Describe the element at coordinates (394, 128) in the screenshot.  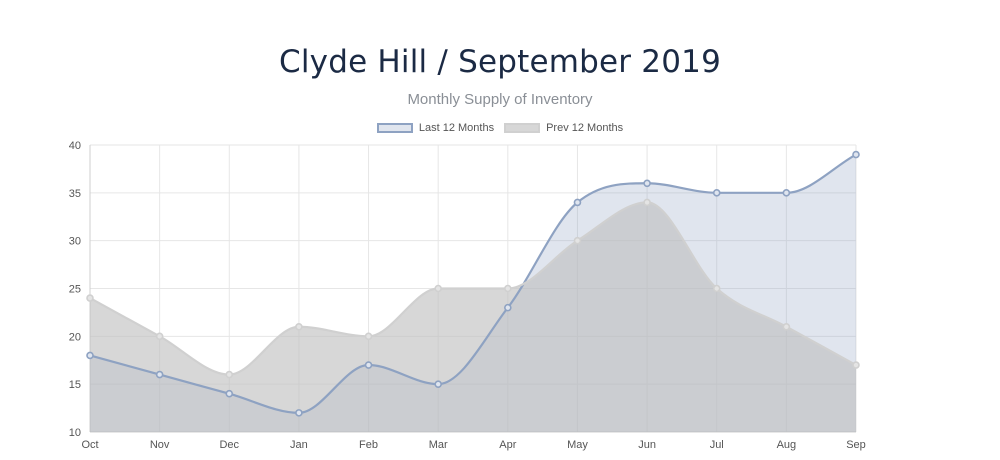
I see `legend-swatch-last` at that location.